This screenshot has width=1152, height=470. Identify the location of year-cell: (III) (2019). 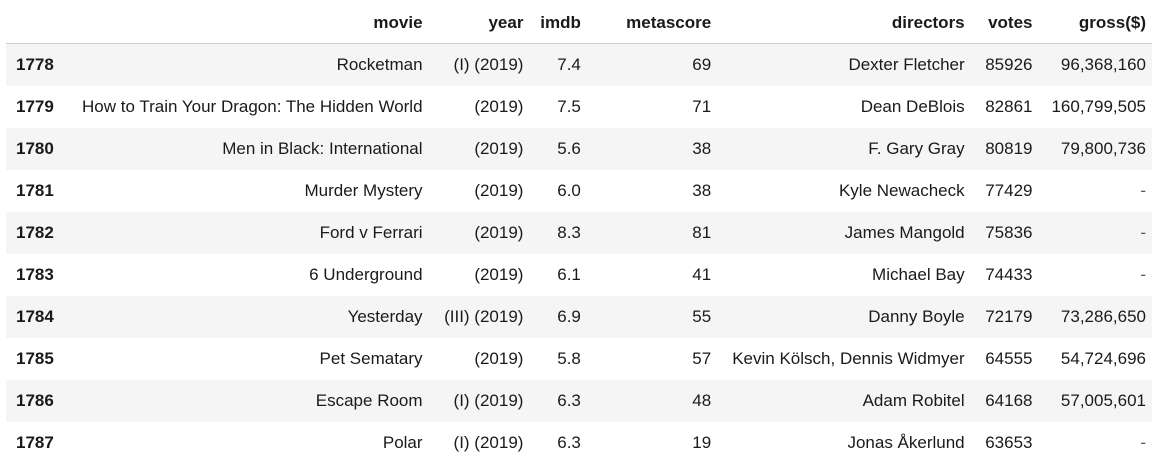
(484, 316).